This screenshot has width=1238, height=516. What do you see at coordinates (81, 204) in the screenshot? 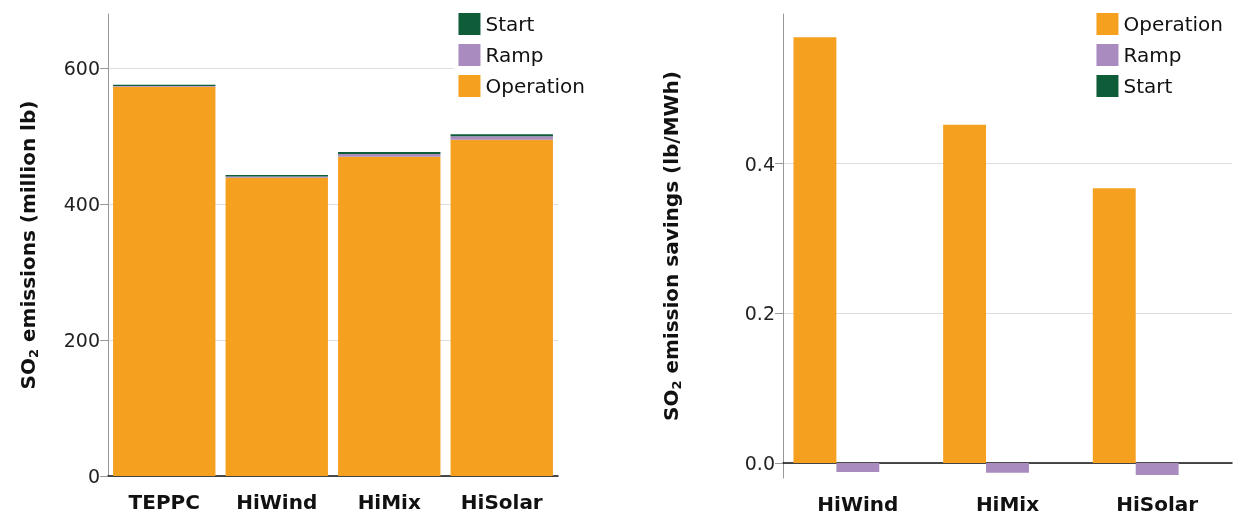
I see `y-tick-label: 400` at bounding box center [81, 204].